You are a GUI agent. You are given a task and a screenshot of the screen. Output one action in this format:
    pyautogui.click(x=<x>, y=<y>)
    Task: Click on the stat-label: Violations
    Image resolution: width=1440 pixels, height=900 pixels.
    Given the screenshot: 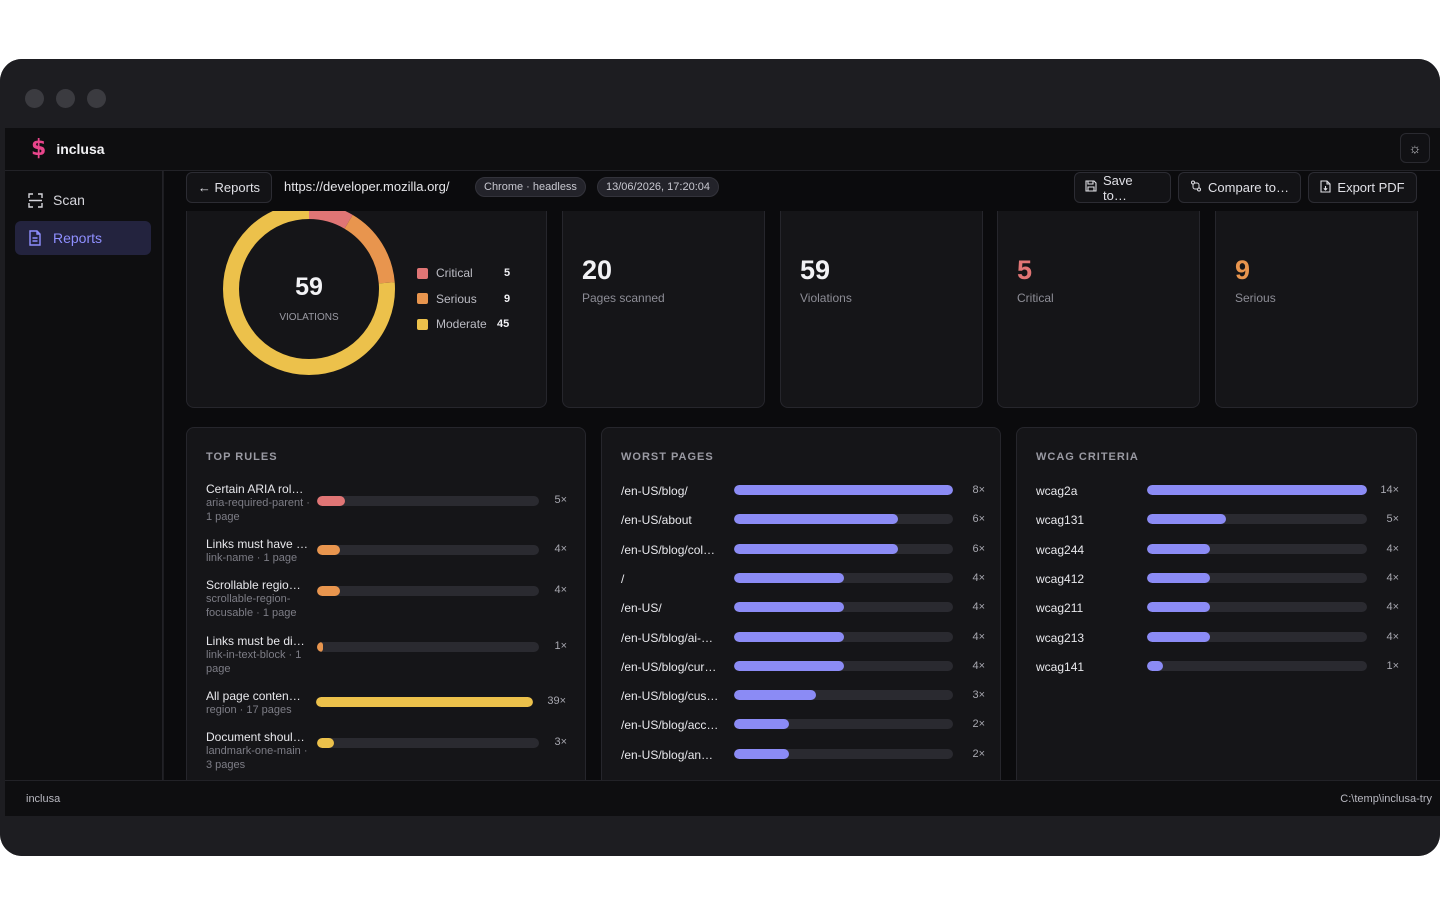 What is the action you would take?
    pyautogui.click(x=826, y=298)
    